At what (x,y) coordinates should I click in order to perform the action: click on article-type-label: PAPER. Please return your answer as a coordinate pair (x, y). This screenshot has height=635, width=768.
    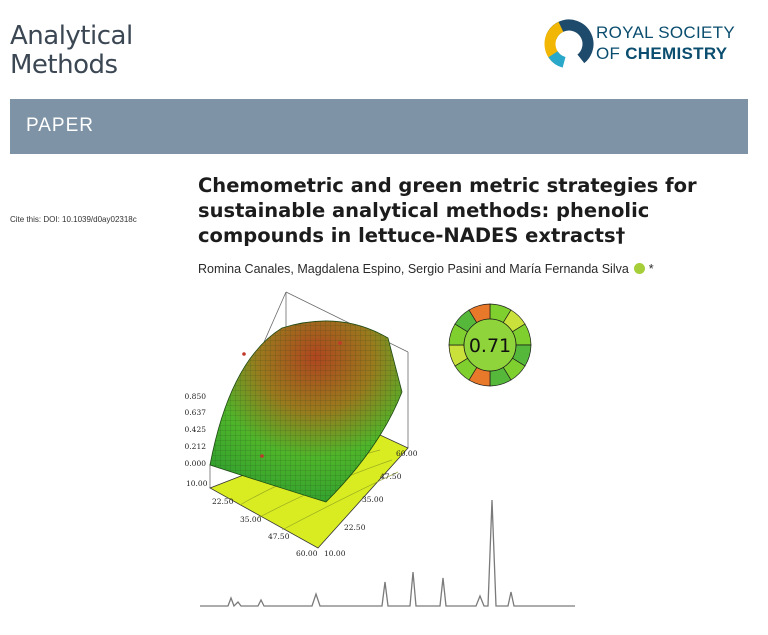
    Looking at the image, I should click on (60, 125).